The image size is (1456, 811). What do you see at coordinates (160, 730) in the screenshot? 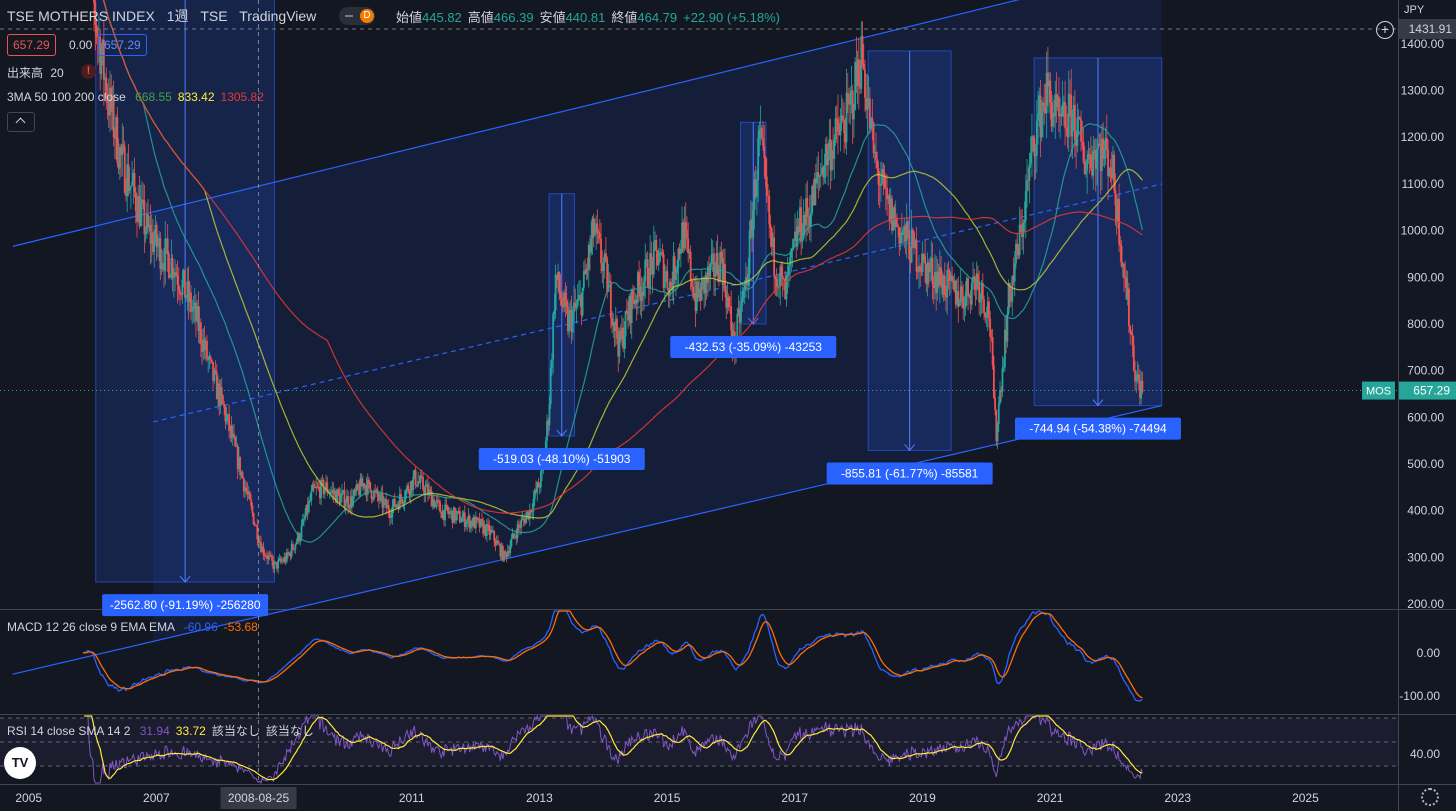
I see `rsi-indicator-legend: RSI 14 close SMA 14 2 31.94 33.72 該当なし 該当なし` at bounding box center [160, 730].